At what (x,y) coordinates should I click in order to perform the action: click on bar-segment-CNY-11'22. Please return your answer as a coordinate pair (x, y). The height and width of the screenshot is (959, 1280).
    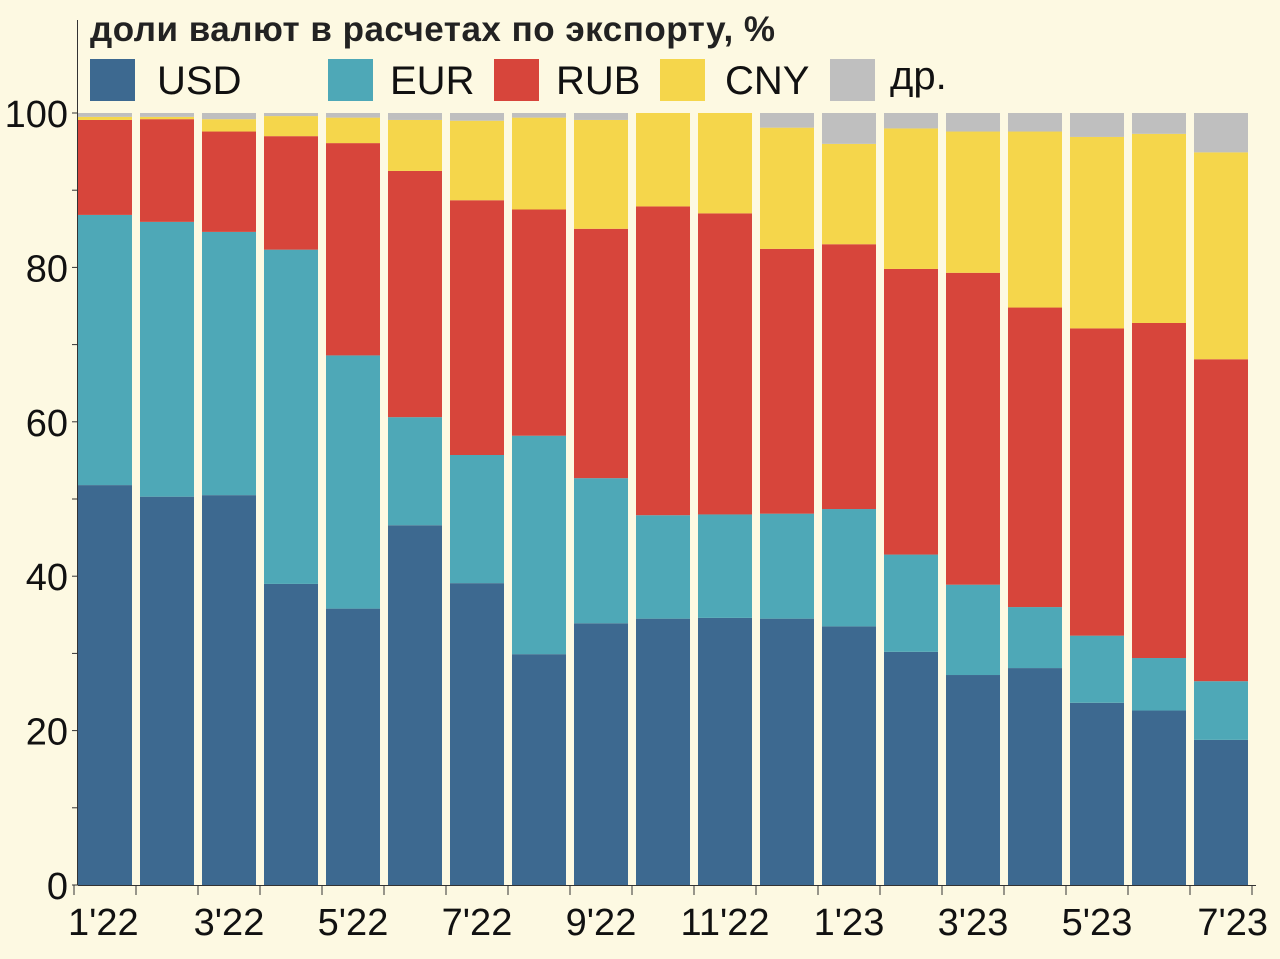
    Looking at the image, I should click on (725, 163).